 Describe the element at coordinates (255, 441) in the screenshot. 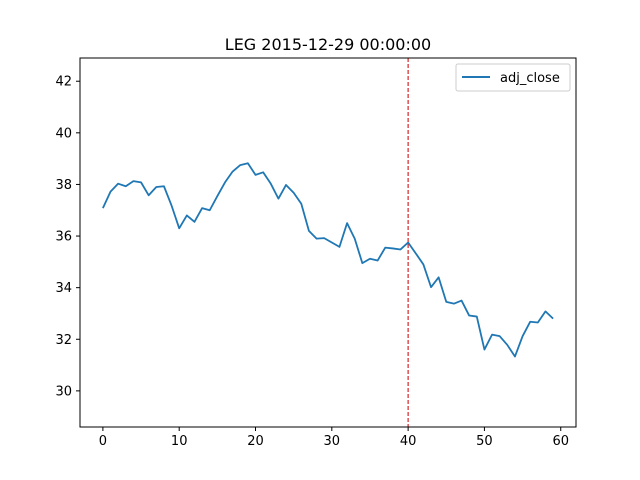

I see `x-tick-label: 20` at that location.